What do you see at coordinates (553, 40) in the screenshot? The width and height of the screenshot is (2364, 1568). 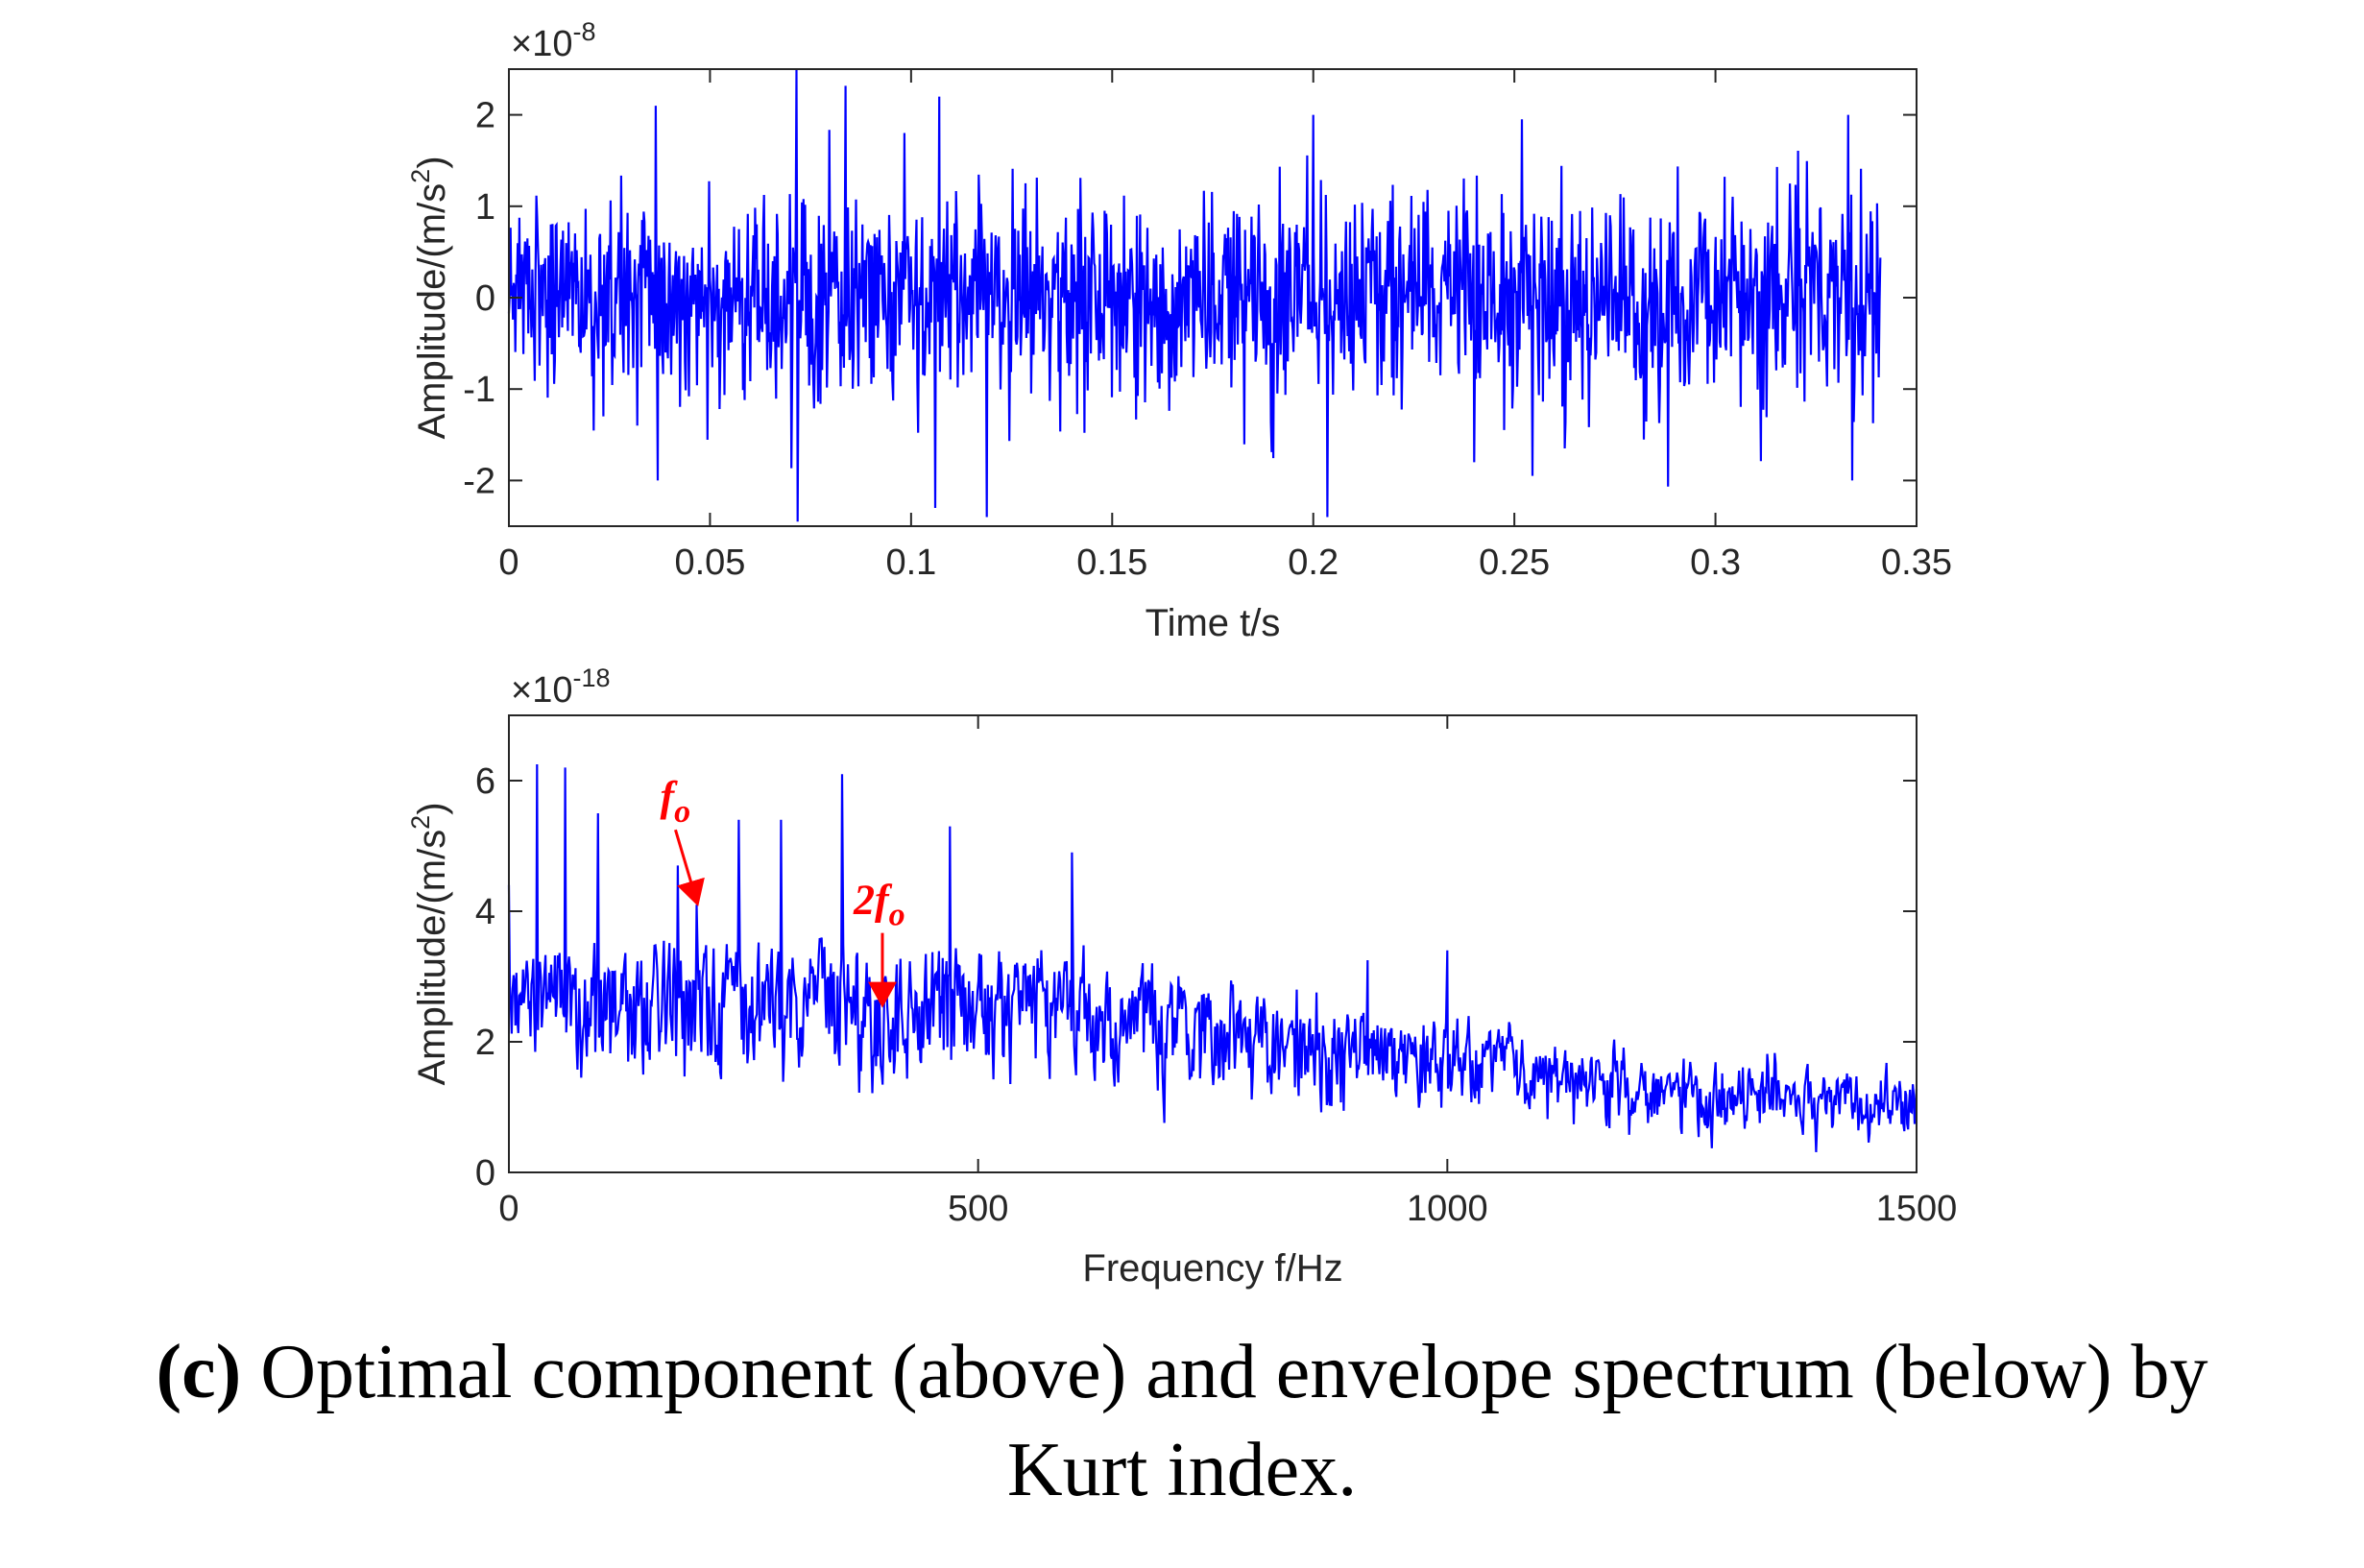 I see `y-scale-factor: ×10⁻⁸` at bounding box center [553, 40].